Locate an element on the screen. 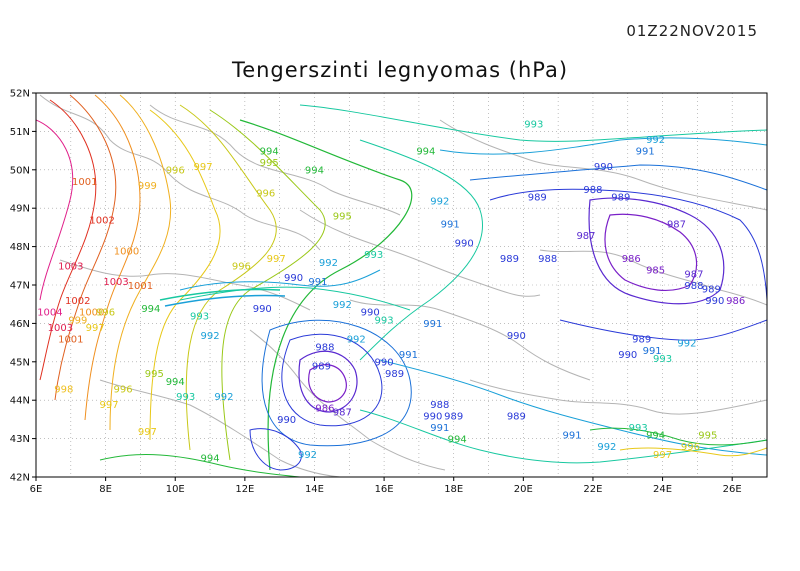 The height and width of the screenshot is (571, 800). country-border is located at coordinates (275, 160).